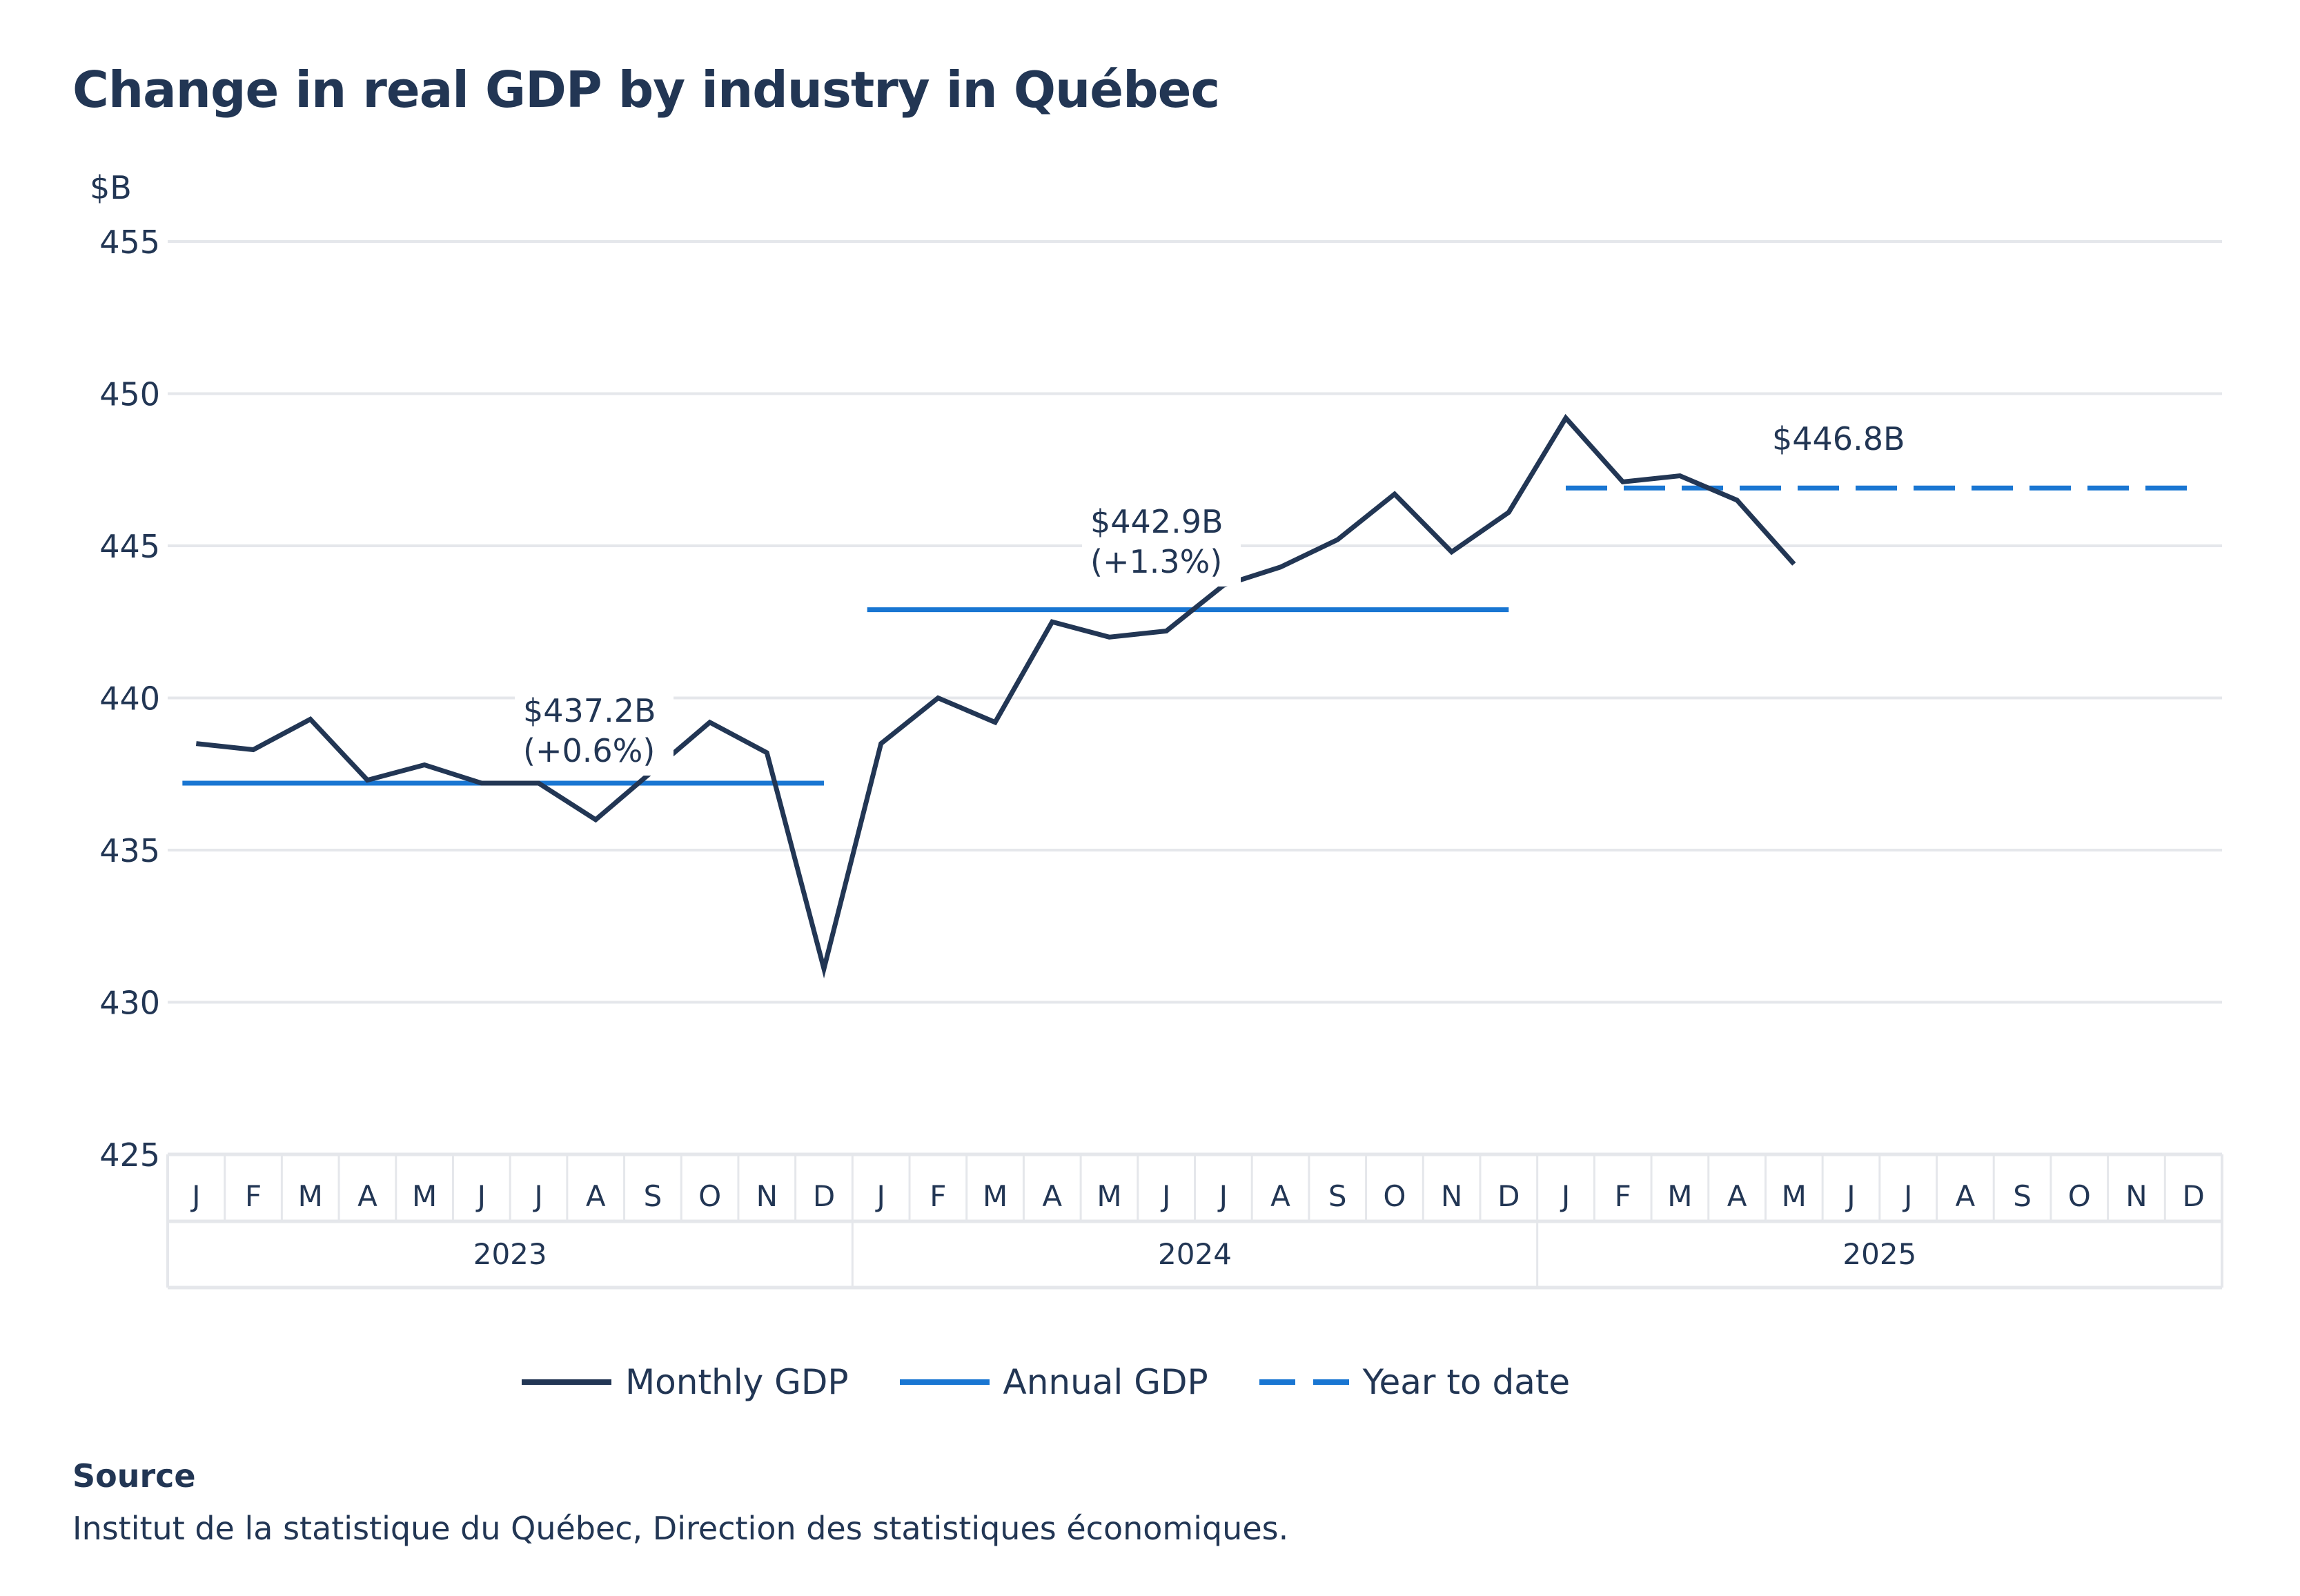  What do you see at coordinates (1838, 438) in the screenshot?
I see `annotation-label: $446.8B` at bounding box center [1838, 438].